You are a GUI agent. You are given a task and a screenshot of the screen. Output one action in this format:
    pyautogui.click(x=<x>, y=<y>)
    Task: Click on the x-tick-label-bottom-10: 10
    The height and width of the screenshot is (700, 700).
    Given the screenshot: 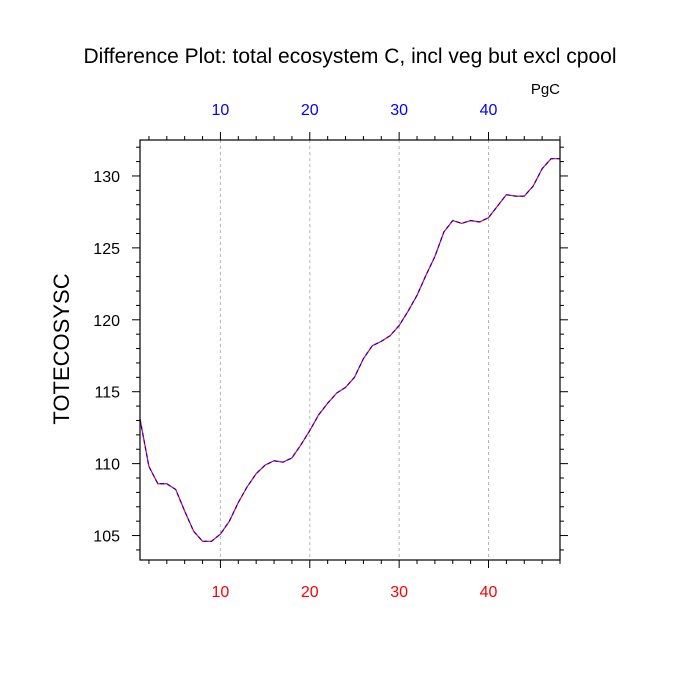 What is the action you would take?
    pyautogui.click(x=221, y=592)
    